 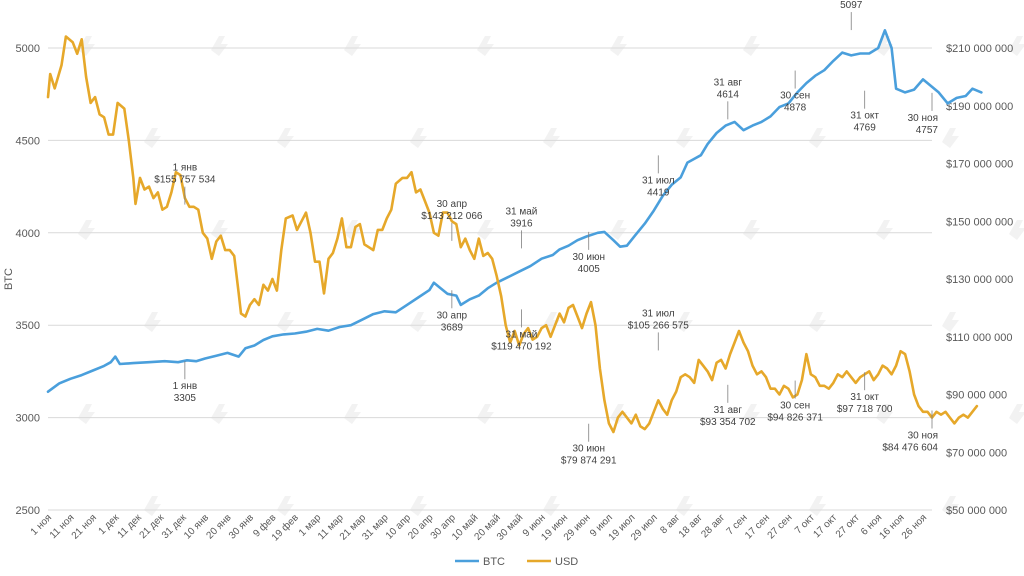 What do you see at coordinates (28, 141) in the screenshot?
I see `y-tick-label: 4500` at bounding box center [28, 141].